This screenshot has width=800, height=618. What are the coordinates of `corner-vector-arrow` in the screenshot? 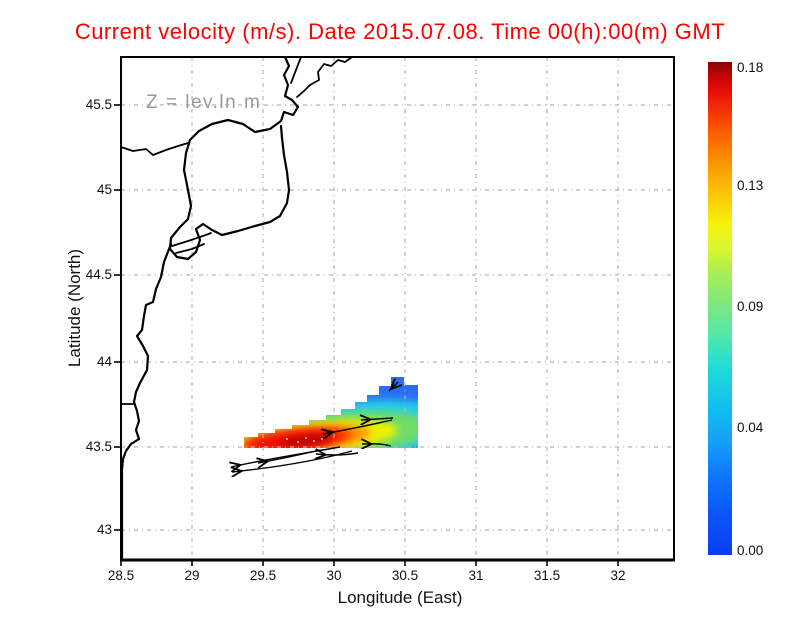 It's located at (393, 387).